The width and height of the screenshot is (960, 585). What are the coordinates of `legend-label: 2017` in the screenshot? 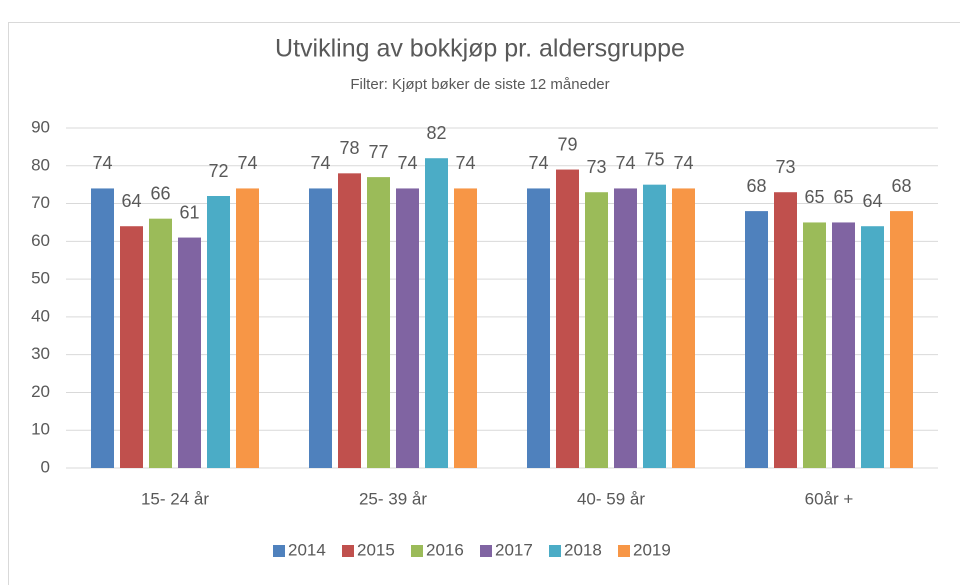 It's located at (514, 549).